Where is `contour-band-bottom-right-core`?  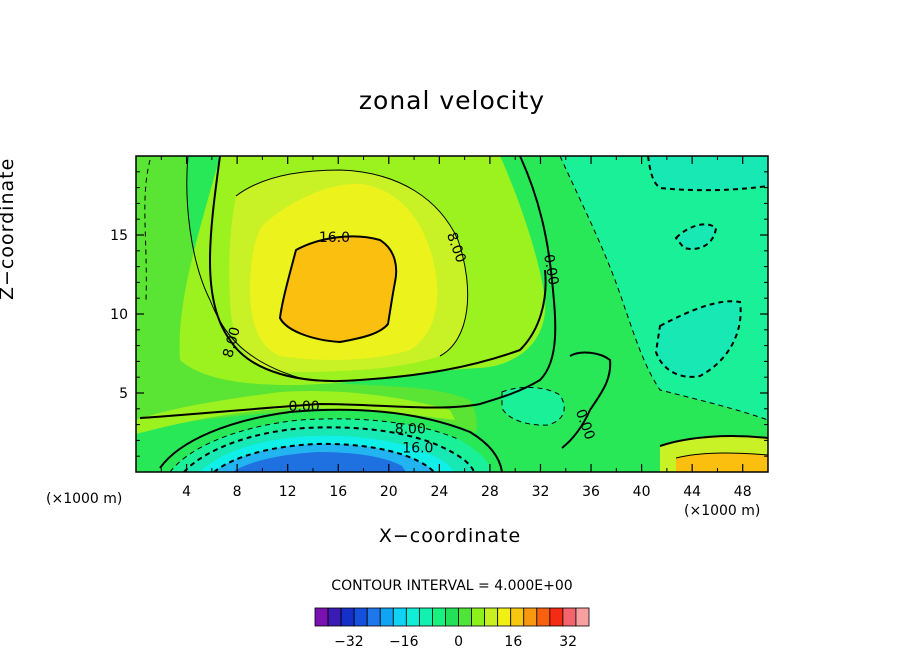 contour-band-bottom-right-core is located at coordinates (722, 462).